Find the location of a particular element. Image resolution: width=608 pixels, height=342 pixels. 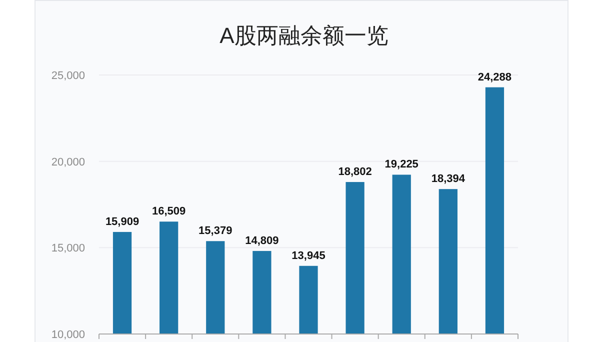

data-label: 13,945 is located at coordinates (309, 256).